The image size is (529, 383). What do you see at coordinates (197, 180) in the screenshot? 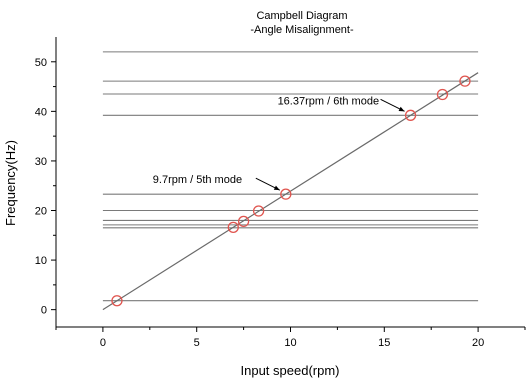
I see `annotation-label-1: 9.7rpm / 5th mode` at bounding box center [197, 180].